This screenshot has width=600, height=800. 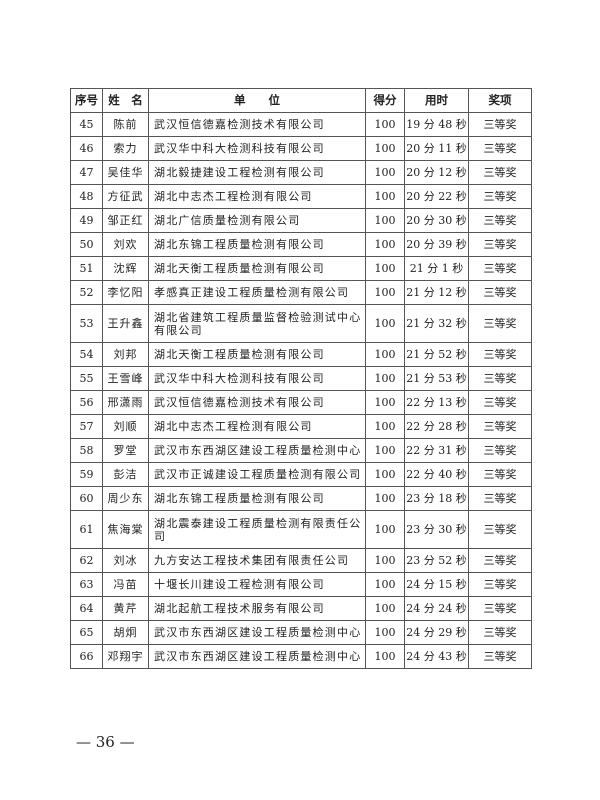 What do you see at coordinates (125, 426) in the screenshot?
I see `person-name: 刘顺` at bounding box center [125, 426].